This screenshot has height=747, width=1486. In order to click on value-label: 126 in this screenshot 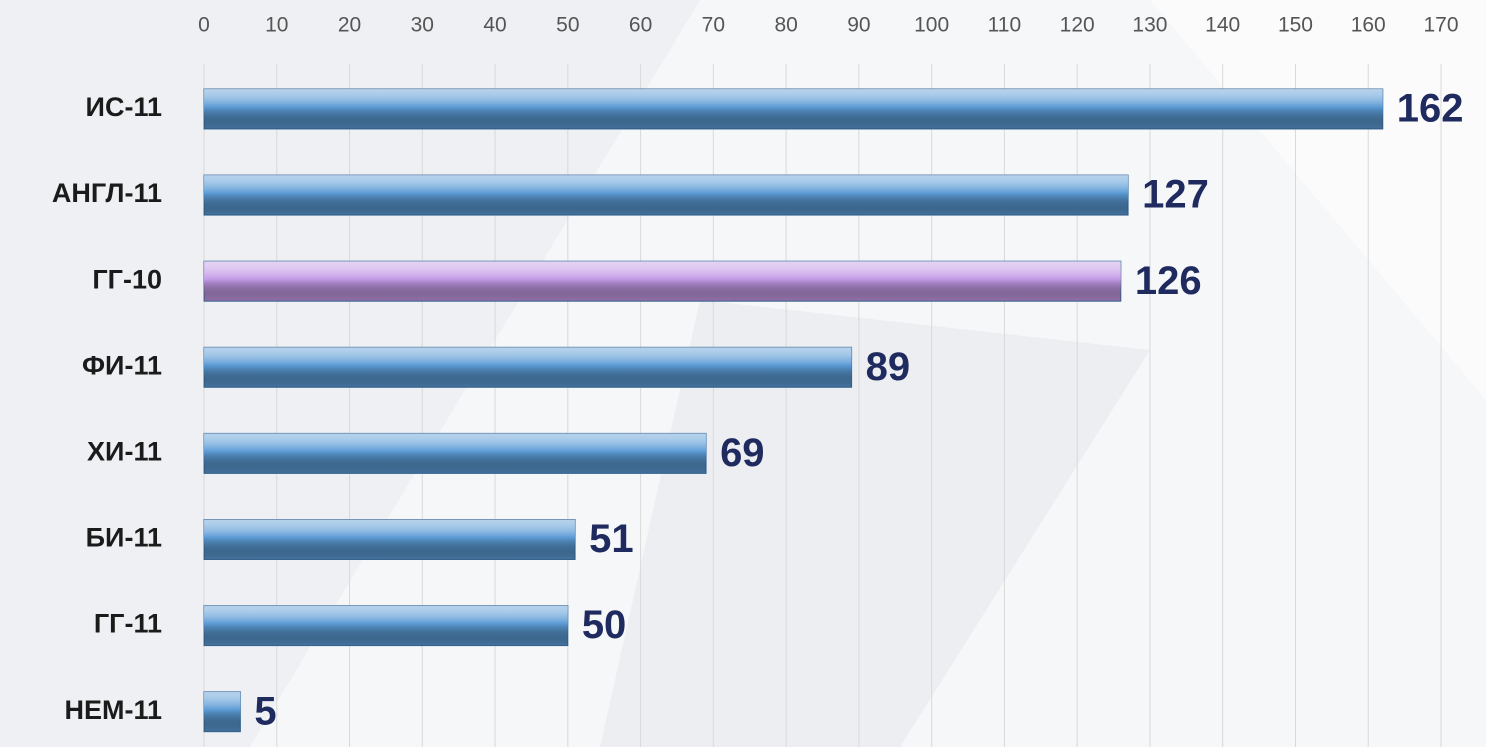, I will do `click(1168, 281)`.